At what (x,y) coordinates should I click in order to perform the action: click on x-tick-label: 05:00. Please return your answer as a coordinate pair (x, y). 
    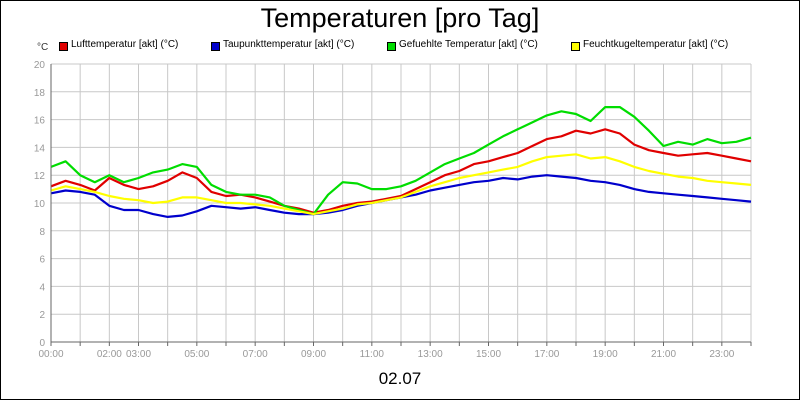
    Looking at the image, I should click on (196, 354).